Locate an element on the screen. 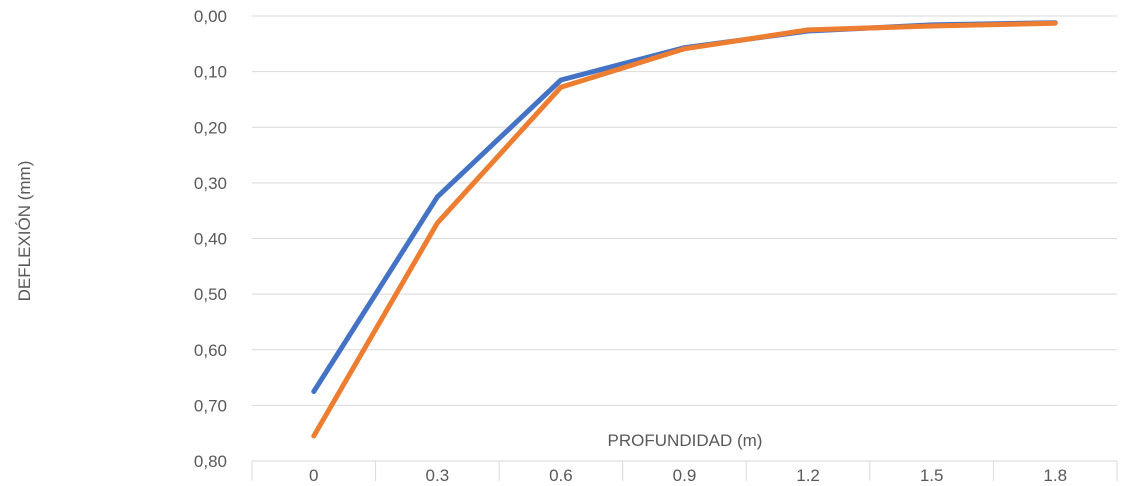 The height and width of the screenshot is (486, 1122). y-axis-ticks: 0,00 0,10 0,20 0,30 0,40 0,50 0,60 0,70 0,80 is located at coordinates (210, 239).